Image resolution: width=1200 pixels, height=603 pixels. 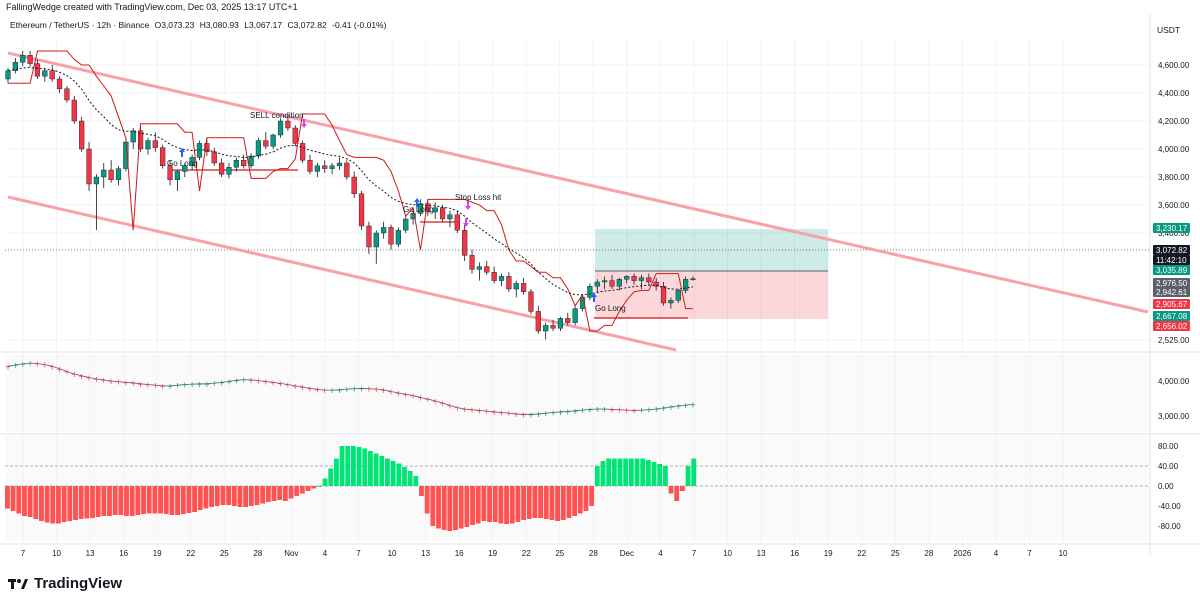 What do you see at coordinates (182, 152) in the screenshot?
I see `buy-signal-arrow-icon` at bounding box center [182, 152].